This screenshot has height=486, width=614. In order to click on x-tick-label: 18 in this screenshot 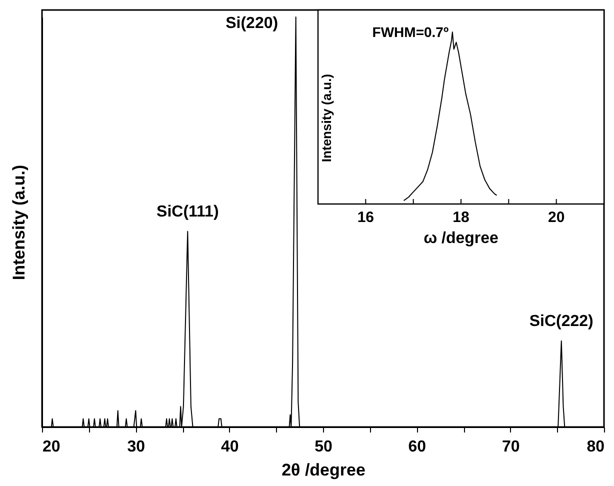, I will do `click(461, 217)`.